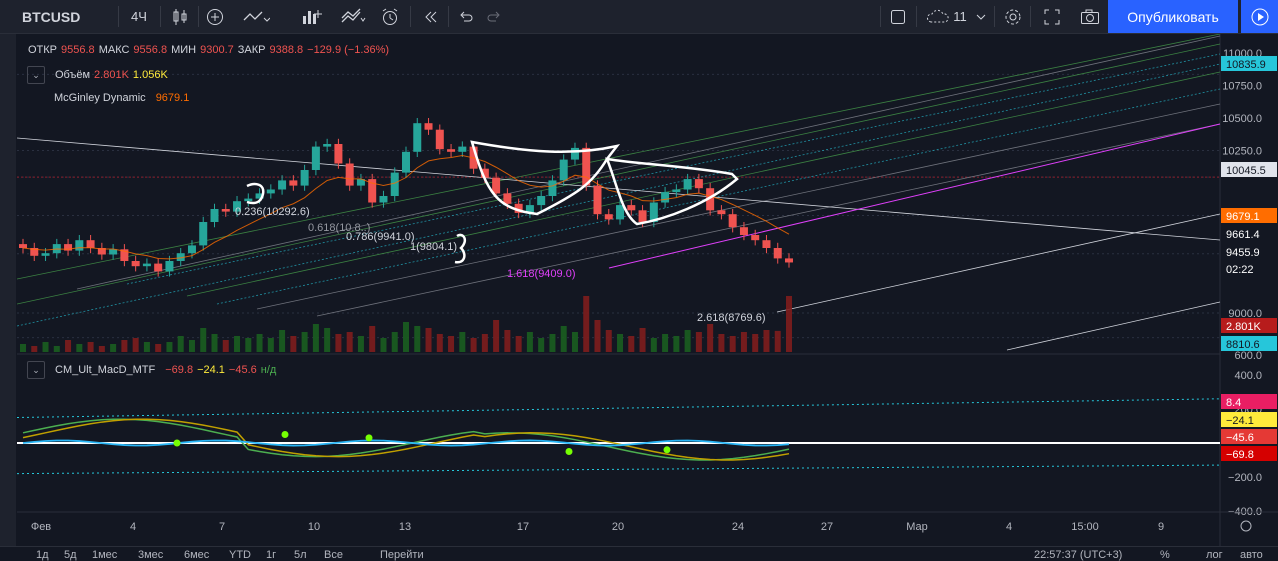  Describe the element at coordinates (215, 16) in the screenshot. I see `add-indicator-icon` at that location.